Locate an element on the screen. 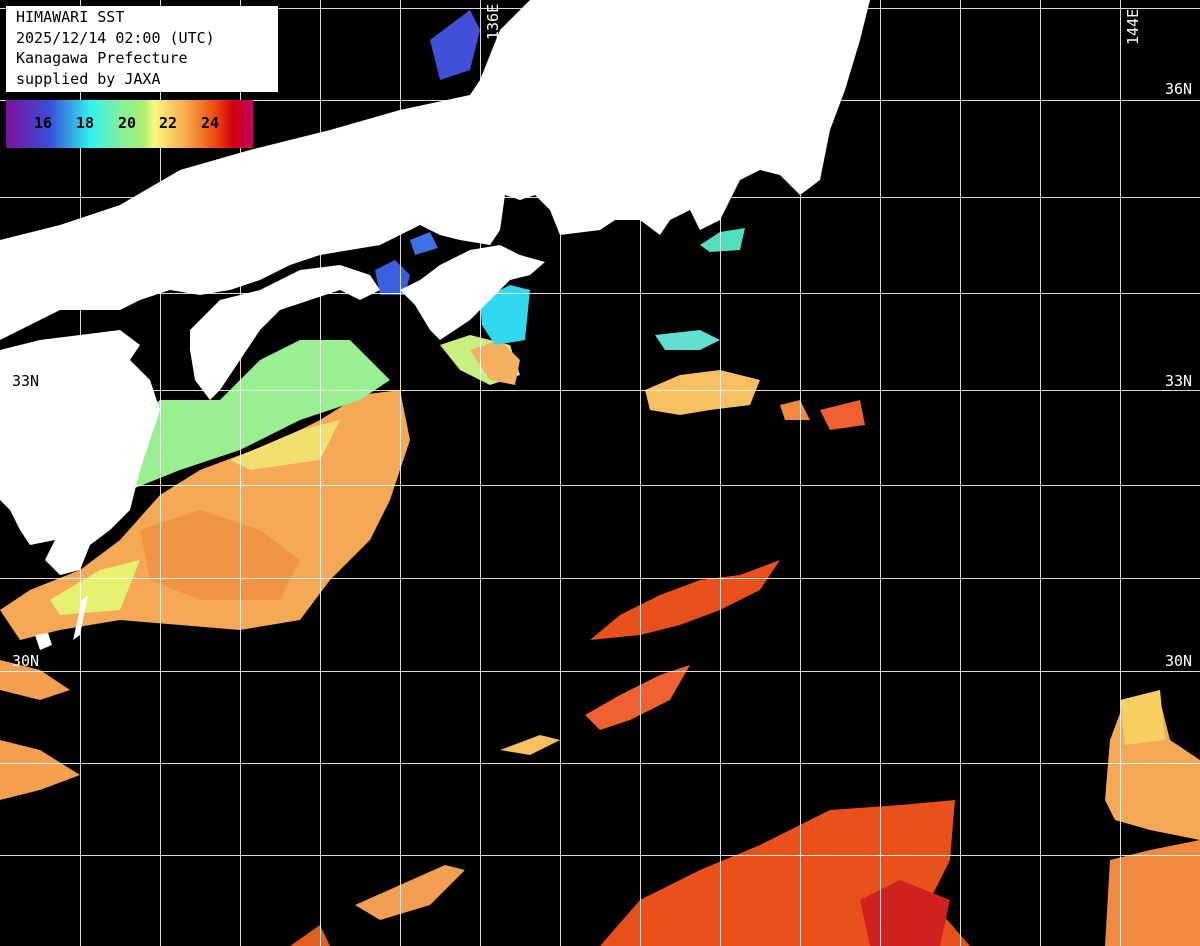 Image resolution: width=1200 pixels, height=946 pixels. kii-peninsula is located at coordinates (472, 292).